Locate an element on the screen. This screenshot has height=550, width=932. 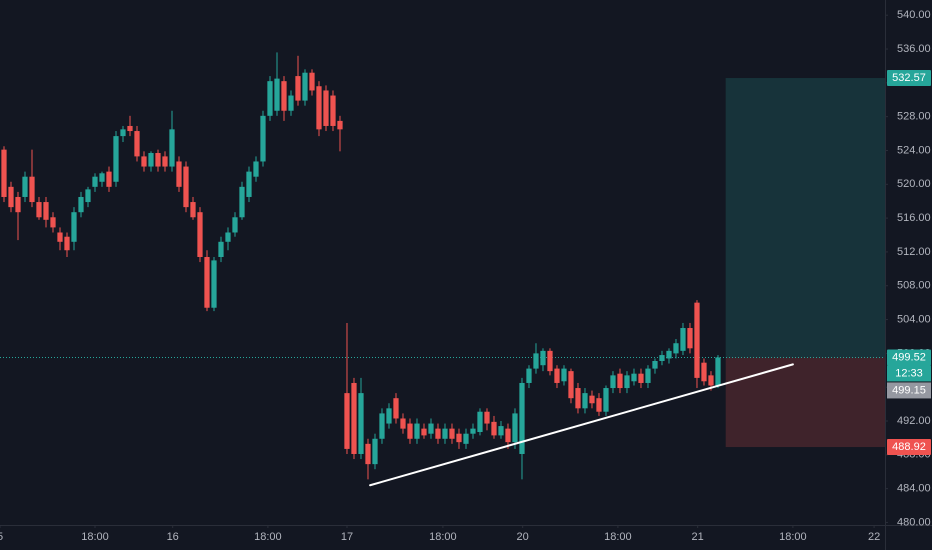
target-price-tag: 532.57 is located at coordinates (909, 78).